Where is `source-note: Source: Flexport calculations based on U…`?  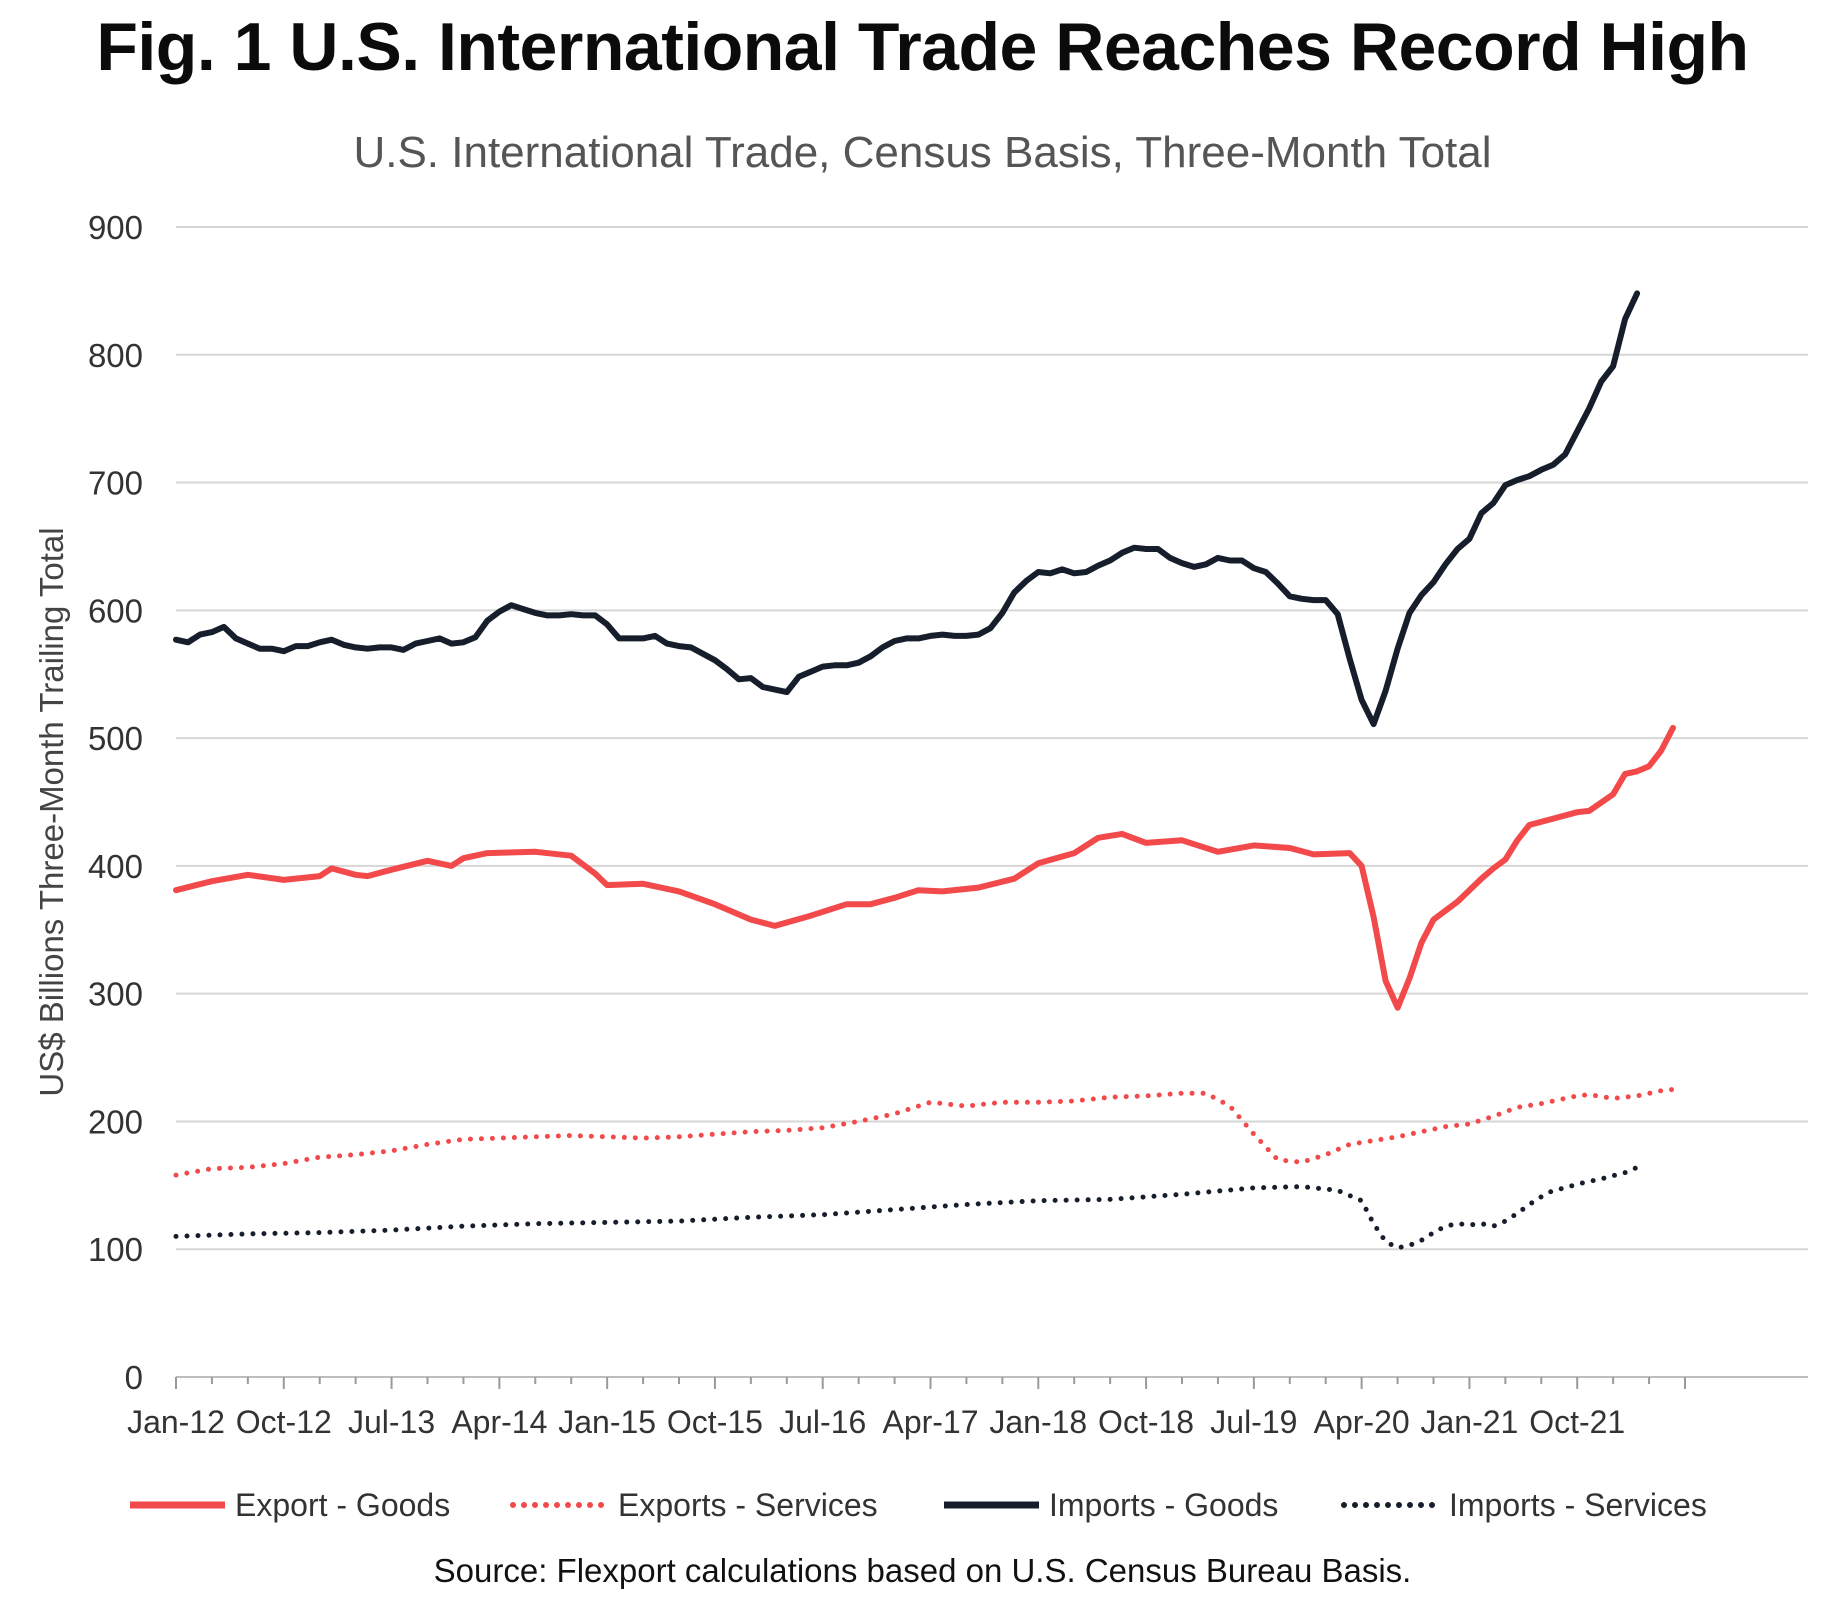 source-note: Source: Flexport calculations based on U… is located at coordinates (922, 1570).